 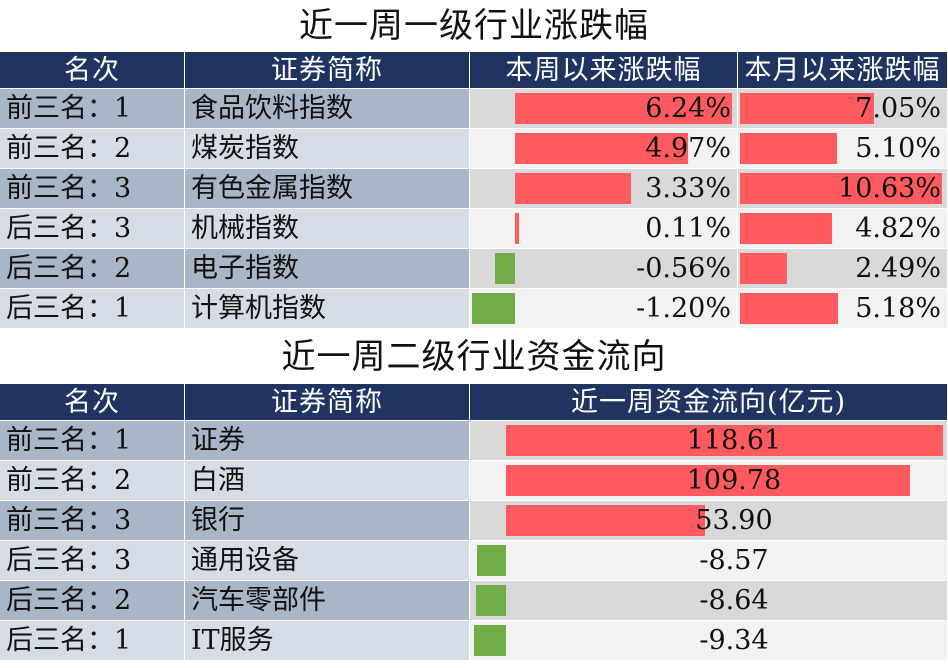 I want to click on week-change-cell: 4.97%, so click(x=604, y=149).